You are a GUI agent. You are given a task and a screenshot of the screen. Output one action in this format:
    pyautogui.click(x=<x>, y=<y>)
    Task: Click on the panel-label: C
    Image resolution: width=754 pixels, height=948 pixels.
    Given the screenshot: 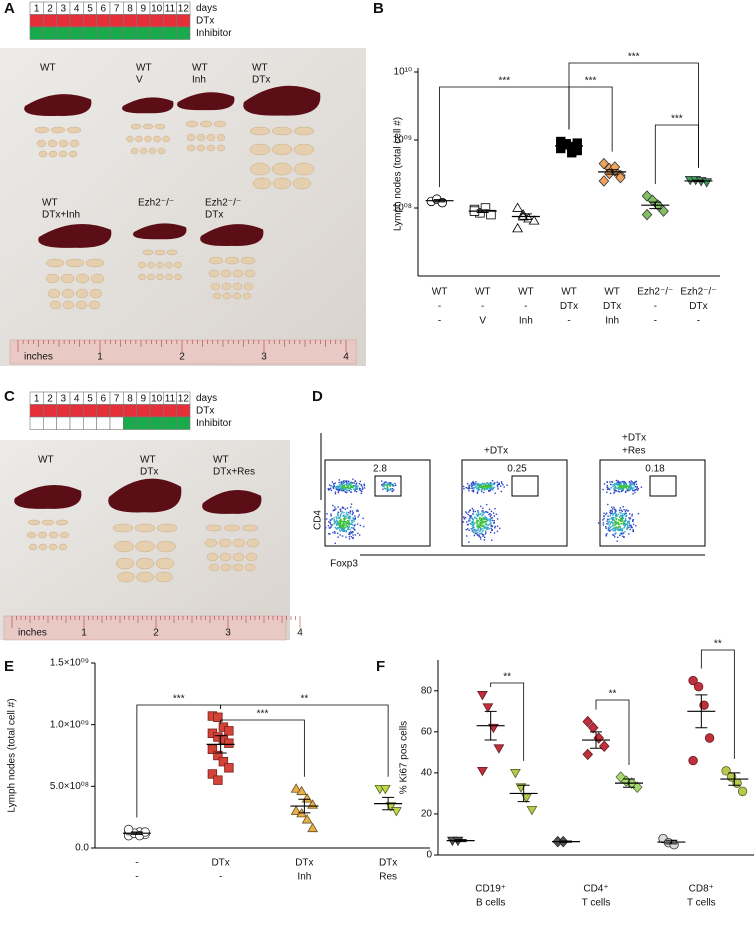 What is the action you would take?
    pyautogui.click(x=9, y=396)
    